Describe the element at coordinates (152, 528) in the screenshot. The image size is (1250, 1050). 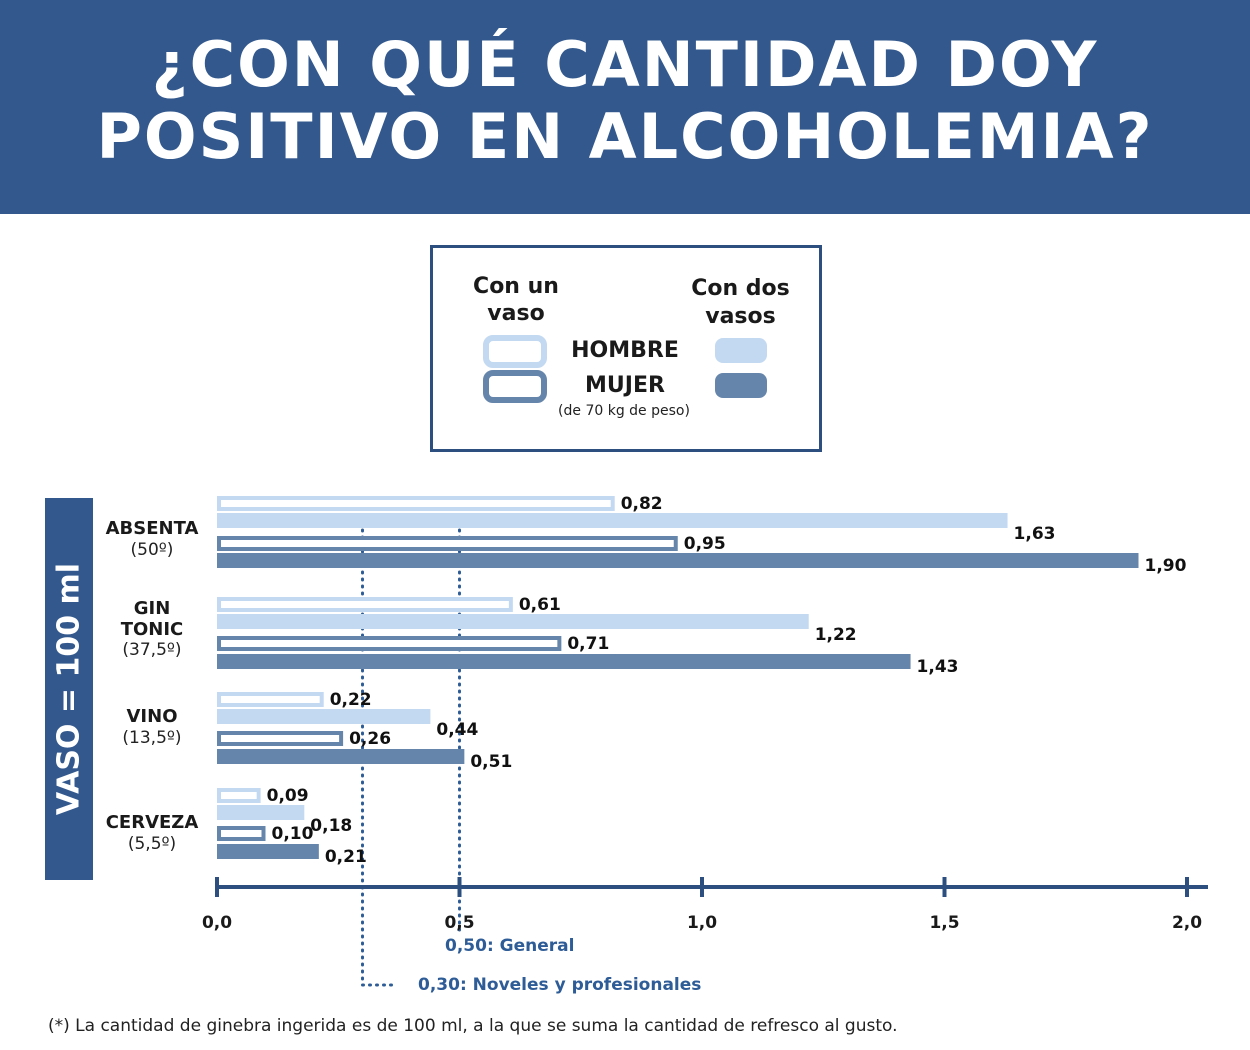
I see `category-label-absenta: ABSENTA` at that location.